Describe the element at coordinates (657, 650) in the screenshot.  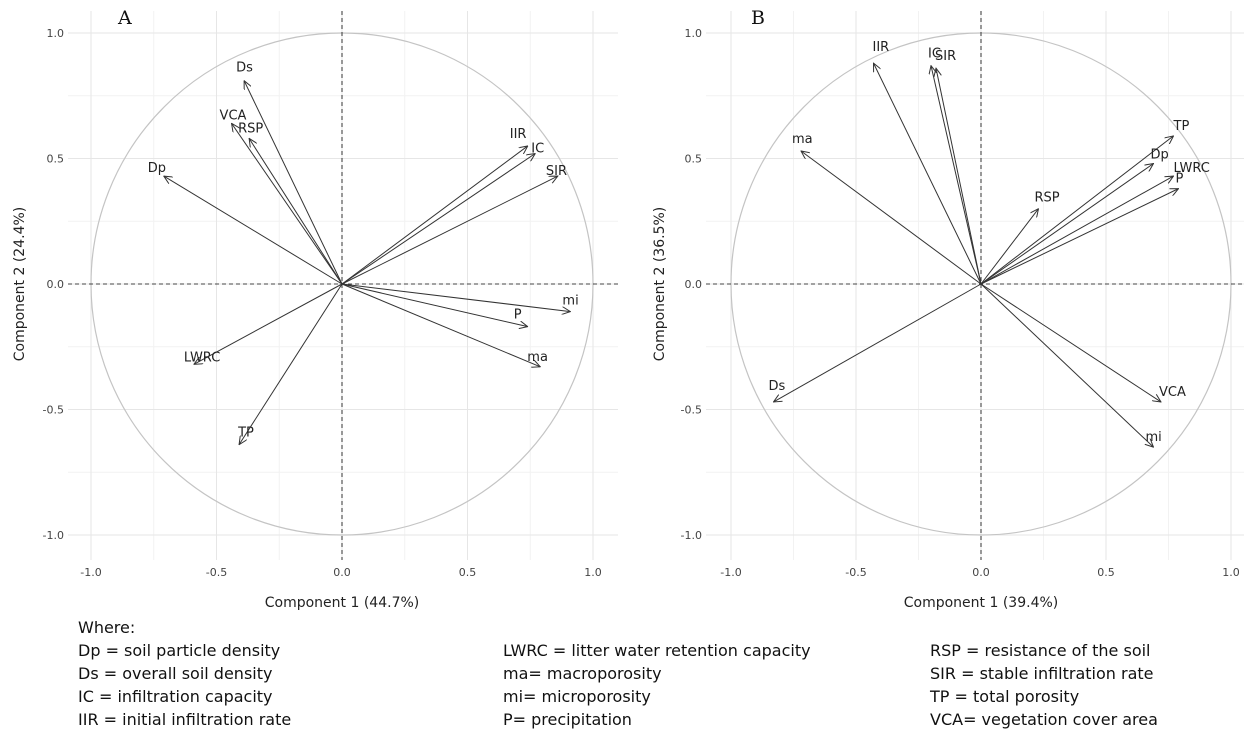
I see `legend-item: LWRC = litter water retention capacity` at that location.